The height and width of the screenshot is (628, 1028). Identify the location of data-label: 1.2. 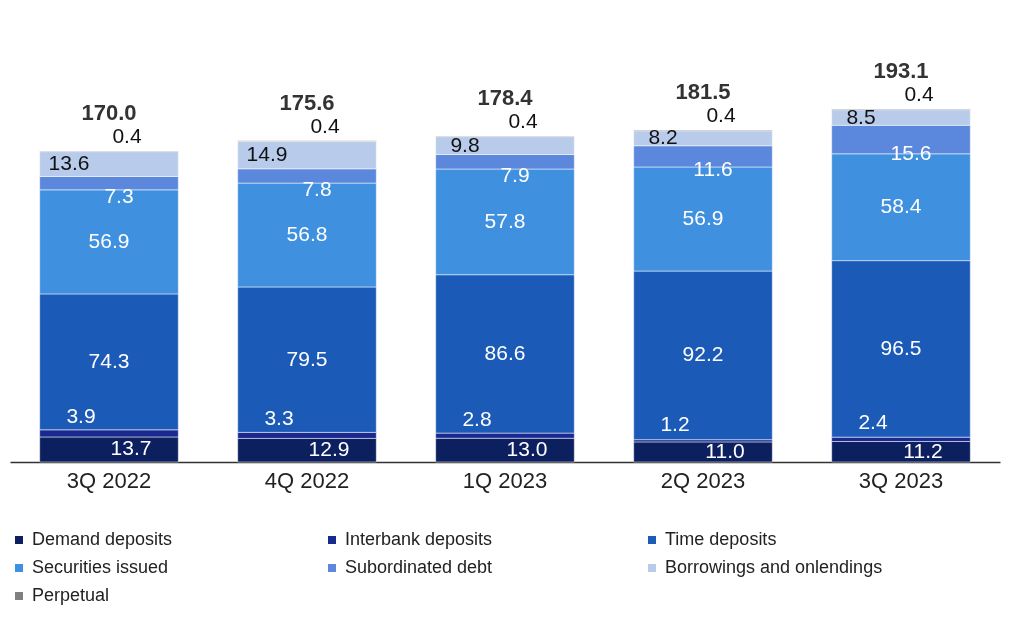
(675, 423).